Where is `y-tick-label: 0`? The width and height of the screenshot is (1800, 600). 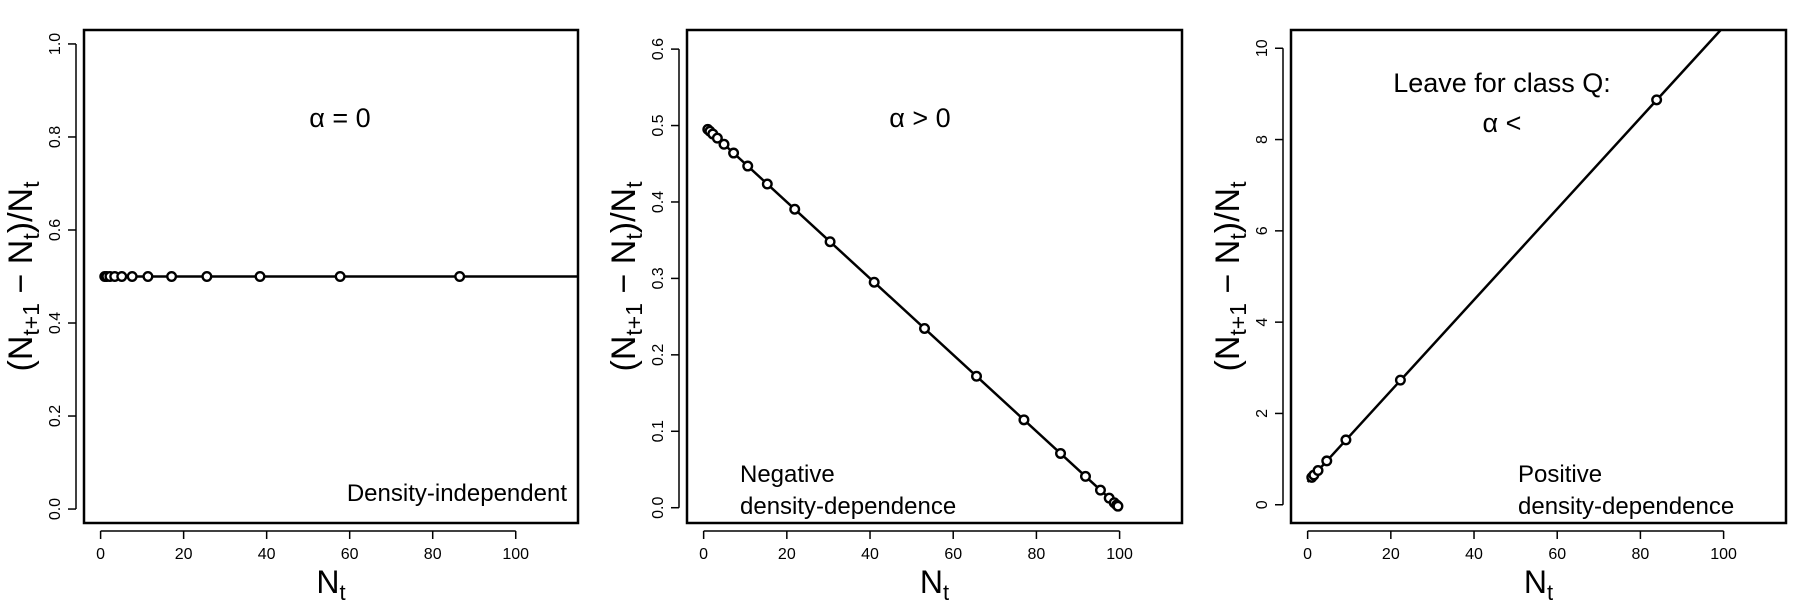 y-tick-label: 0 is located at coordinates (1262, 504).